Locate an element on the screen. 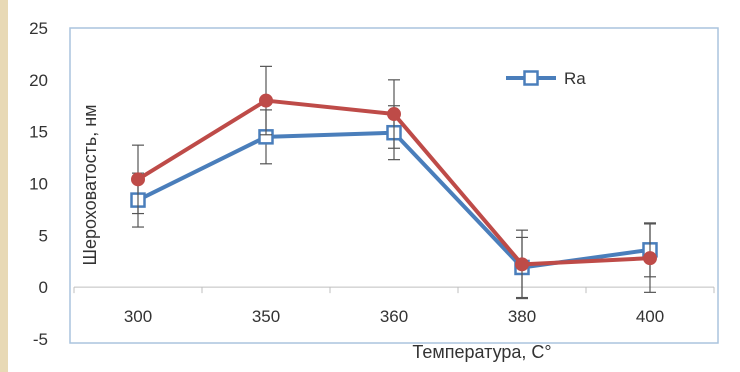 The image size is (740, 372). y-tick-label: 10 is located at coordinates (38, 184).